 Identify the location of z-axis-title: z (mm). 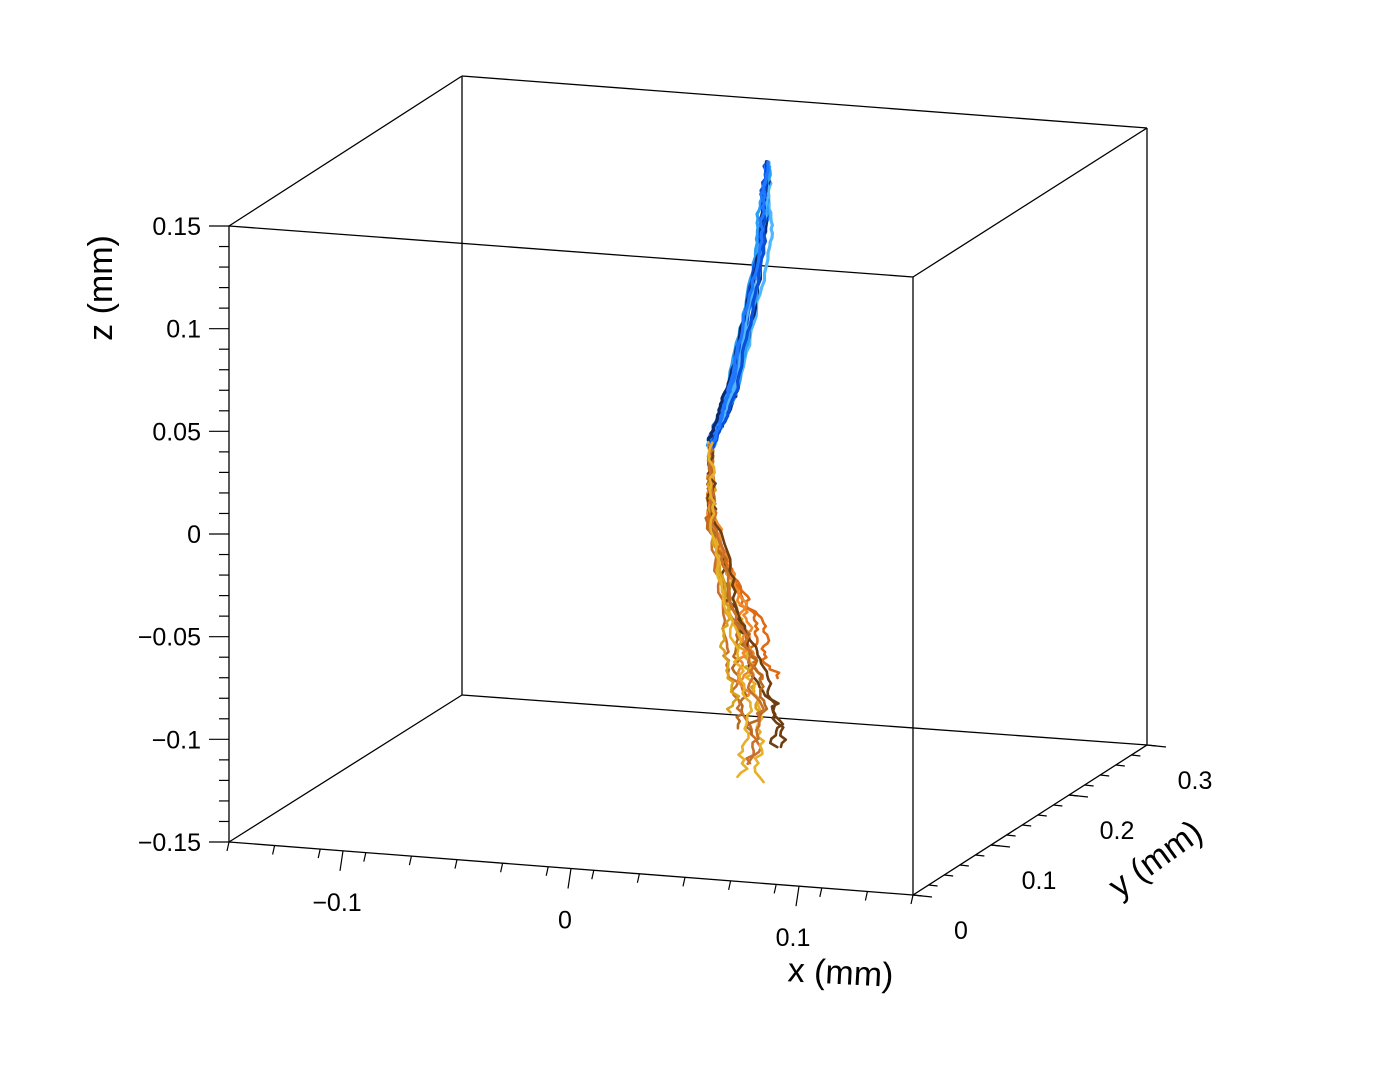
(101, 288).